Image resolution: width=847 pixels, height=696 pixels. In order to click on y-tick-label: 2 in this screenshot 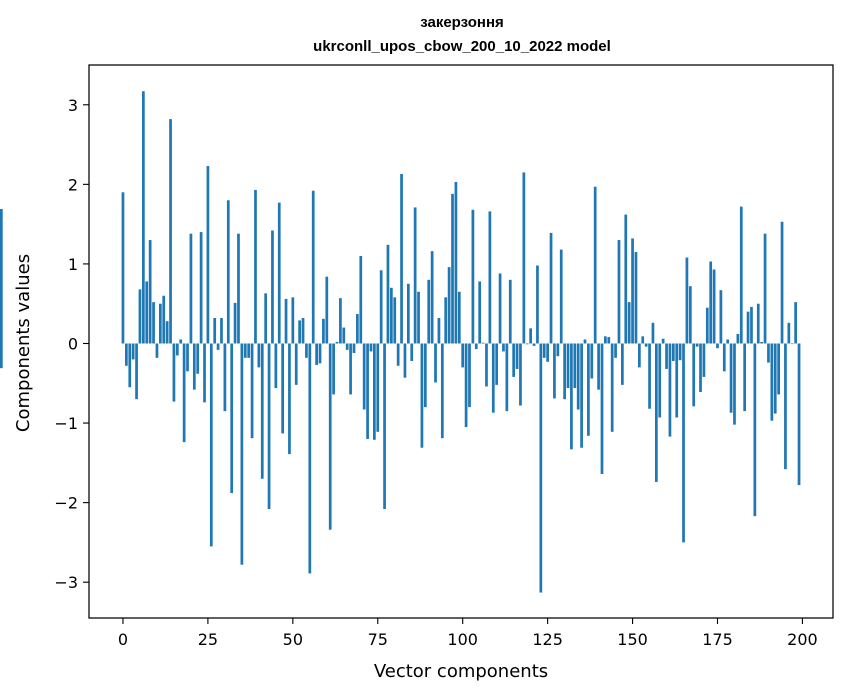, I will do `click(73, 184)`.